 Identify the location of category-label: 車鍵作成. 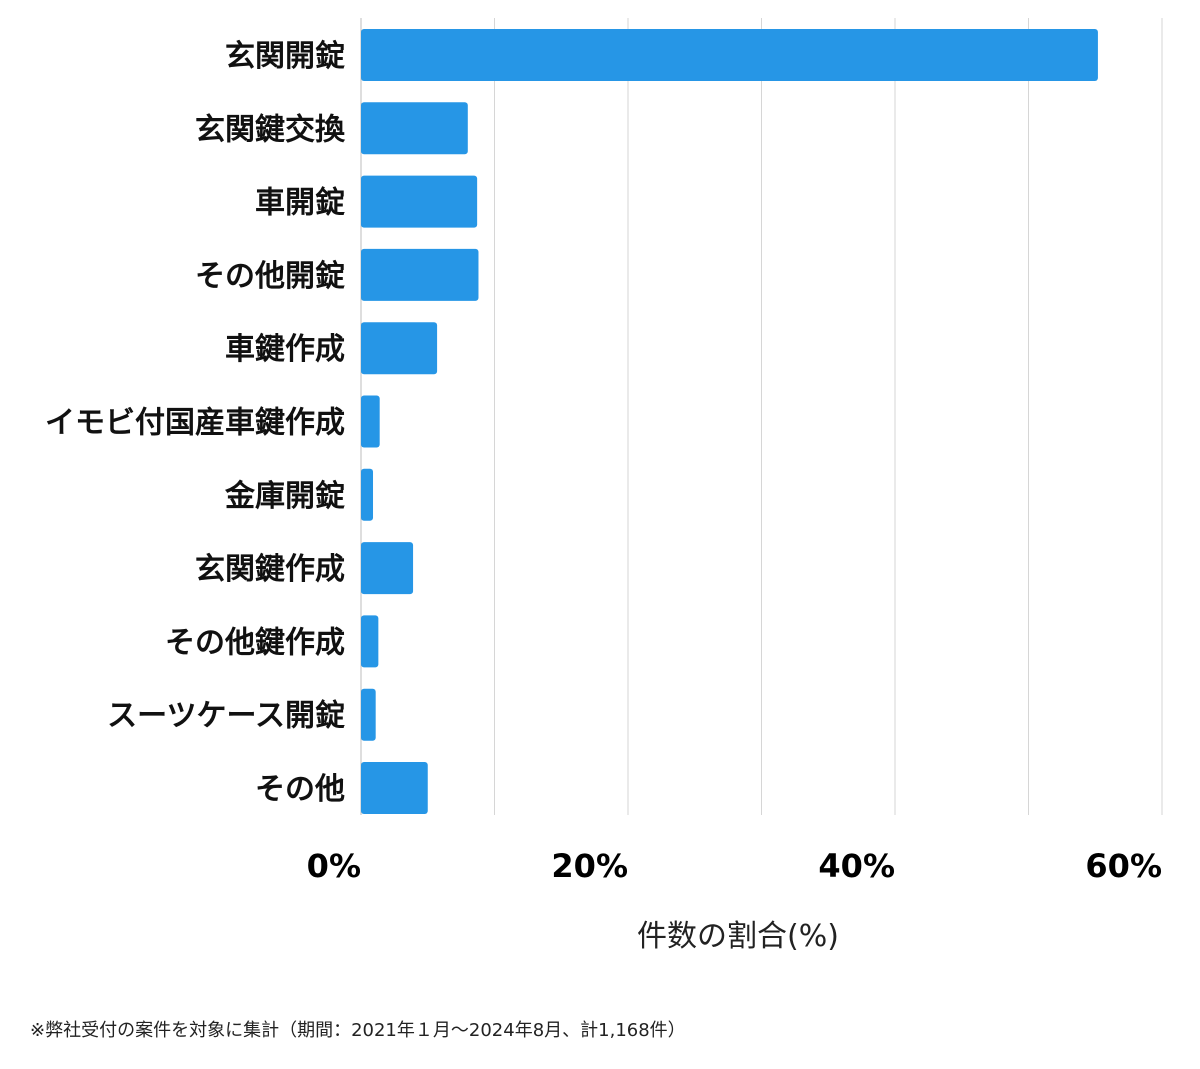
(285, 349).